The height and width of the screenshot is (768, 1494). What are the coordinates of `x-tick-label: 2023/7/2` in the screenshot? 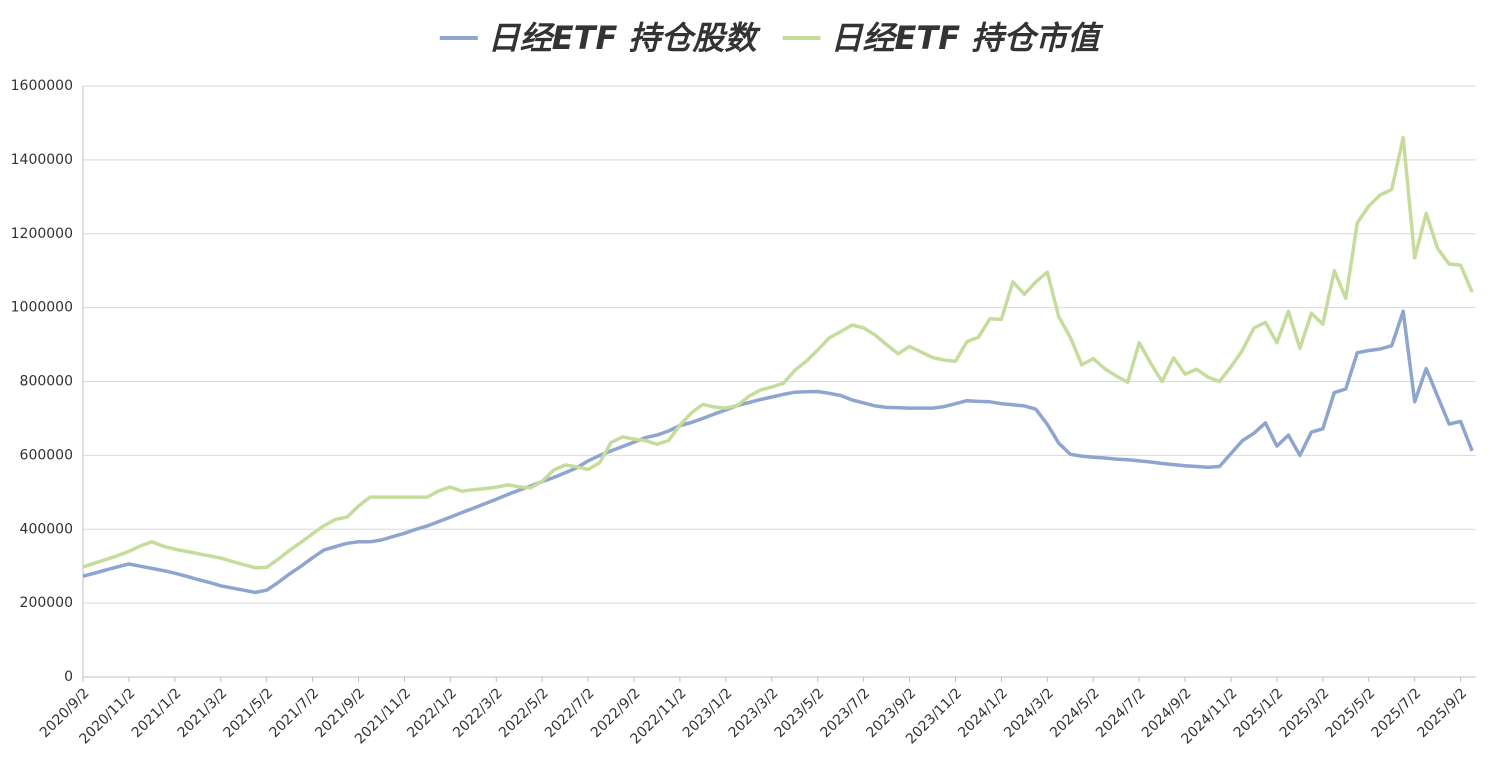 It's located at (846, 713).